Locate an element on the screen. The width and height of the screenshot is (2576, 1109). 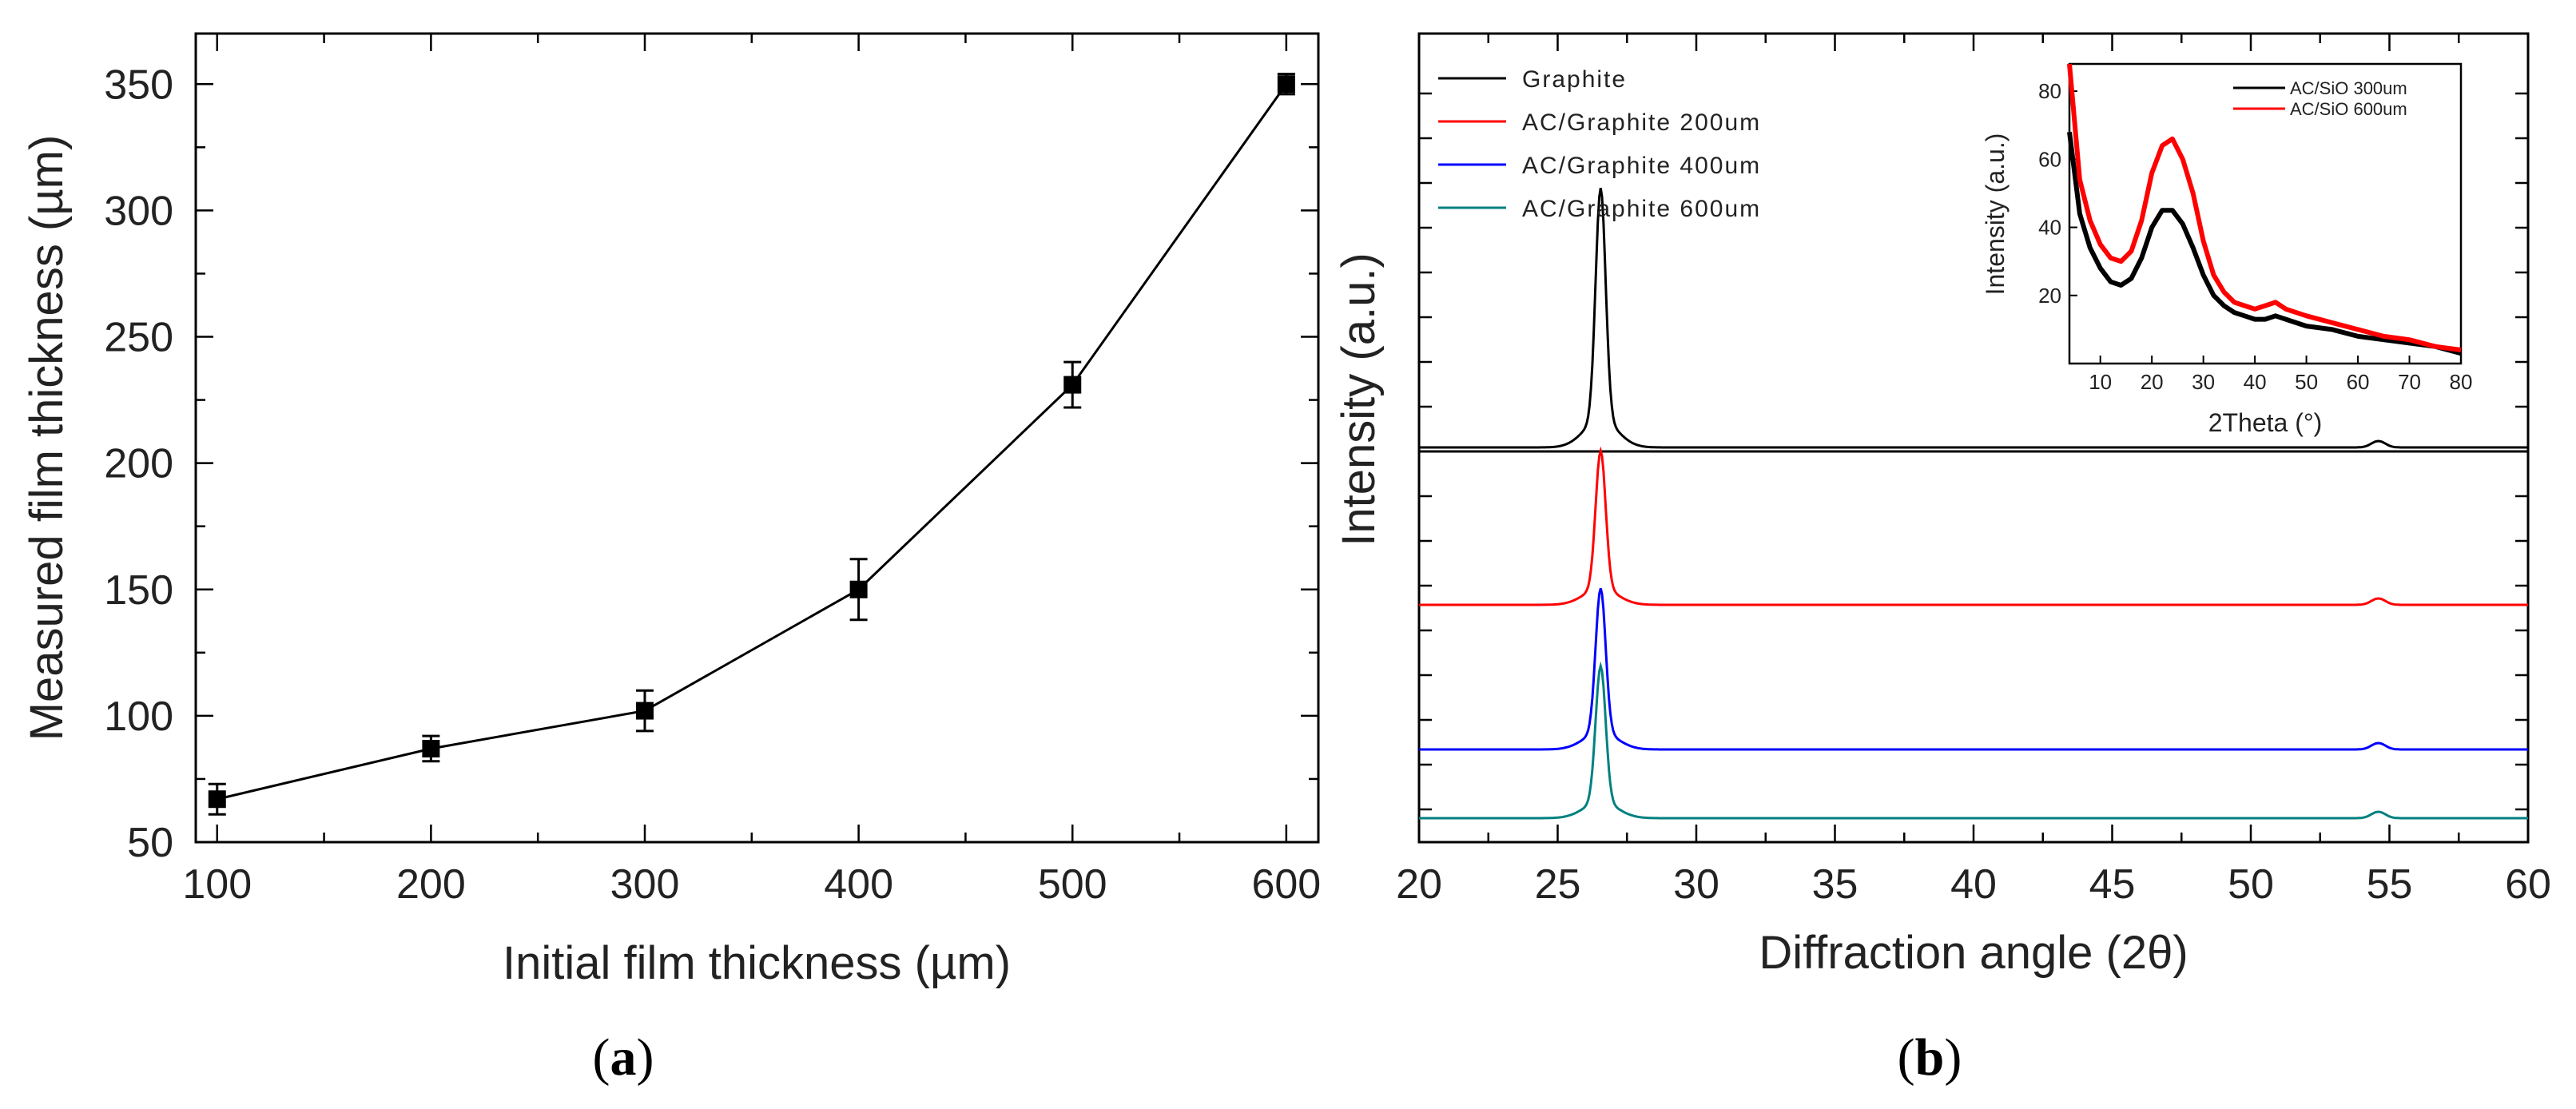
x-tick-label: 30 is located at coordinates (1696, 884).